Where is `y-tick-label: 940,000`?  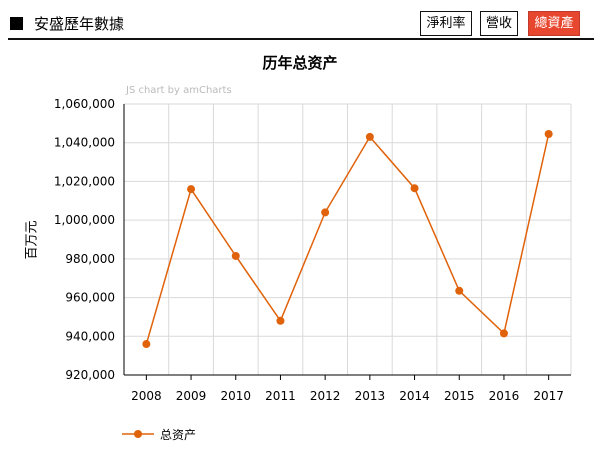 y-tick-label: 940,000 is located at coordinates (90, 336).